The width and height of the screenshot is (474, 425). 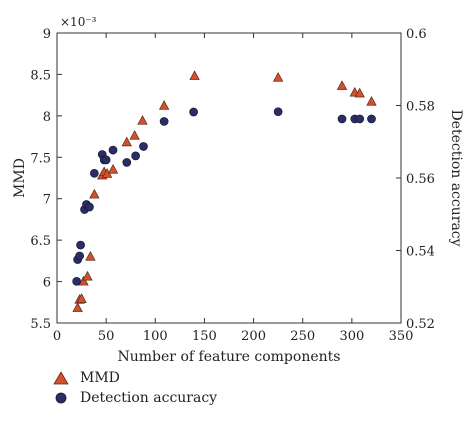 What do you see at coordinates (416, 34) in the screenshot?
I see `y-right-tick-label: 0.6` at bounding box center [416, 34].